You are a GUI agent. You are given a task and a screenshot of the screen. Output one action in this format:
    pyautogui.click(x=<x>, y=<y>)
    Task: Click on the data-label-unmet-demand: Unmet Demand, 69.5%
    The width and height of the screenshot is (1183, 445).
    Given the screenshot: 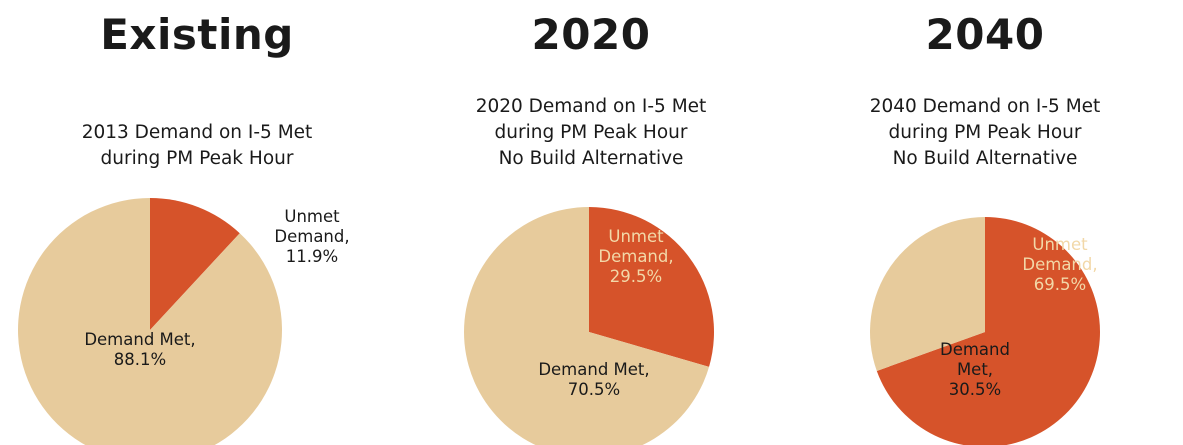 What is the action you would take?
    pyautogui.click(x=1059, y=264)
    